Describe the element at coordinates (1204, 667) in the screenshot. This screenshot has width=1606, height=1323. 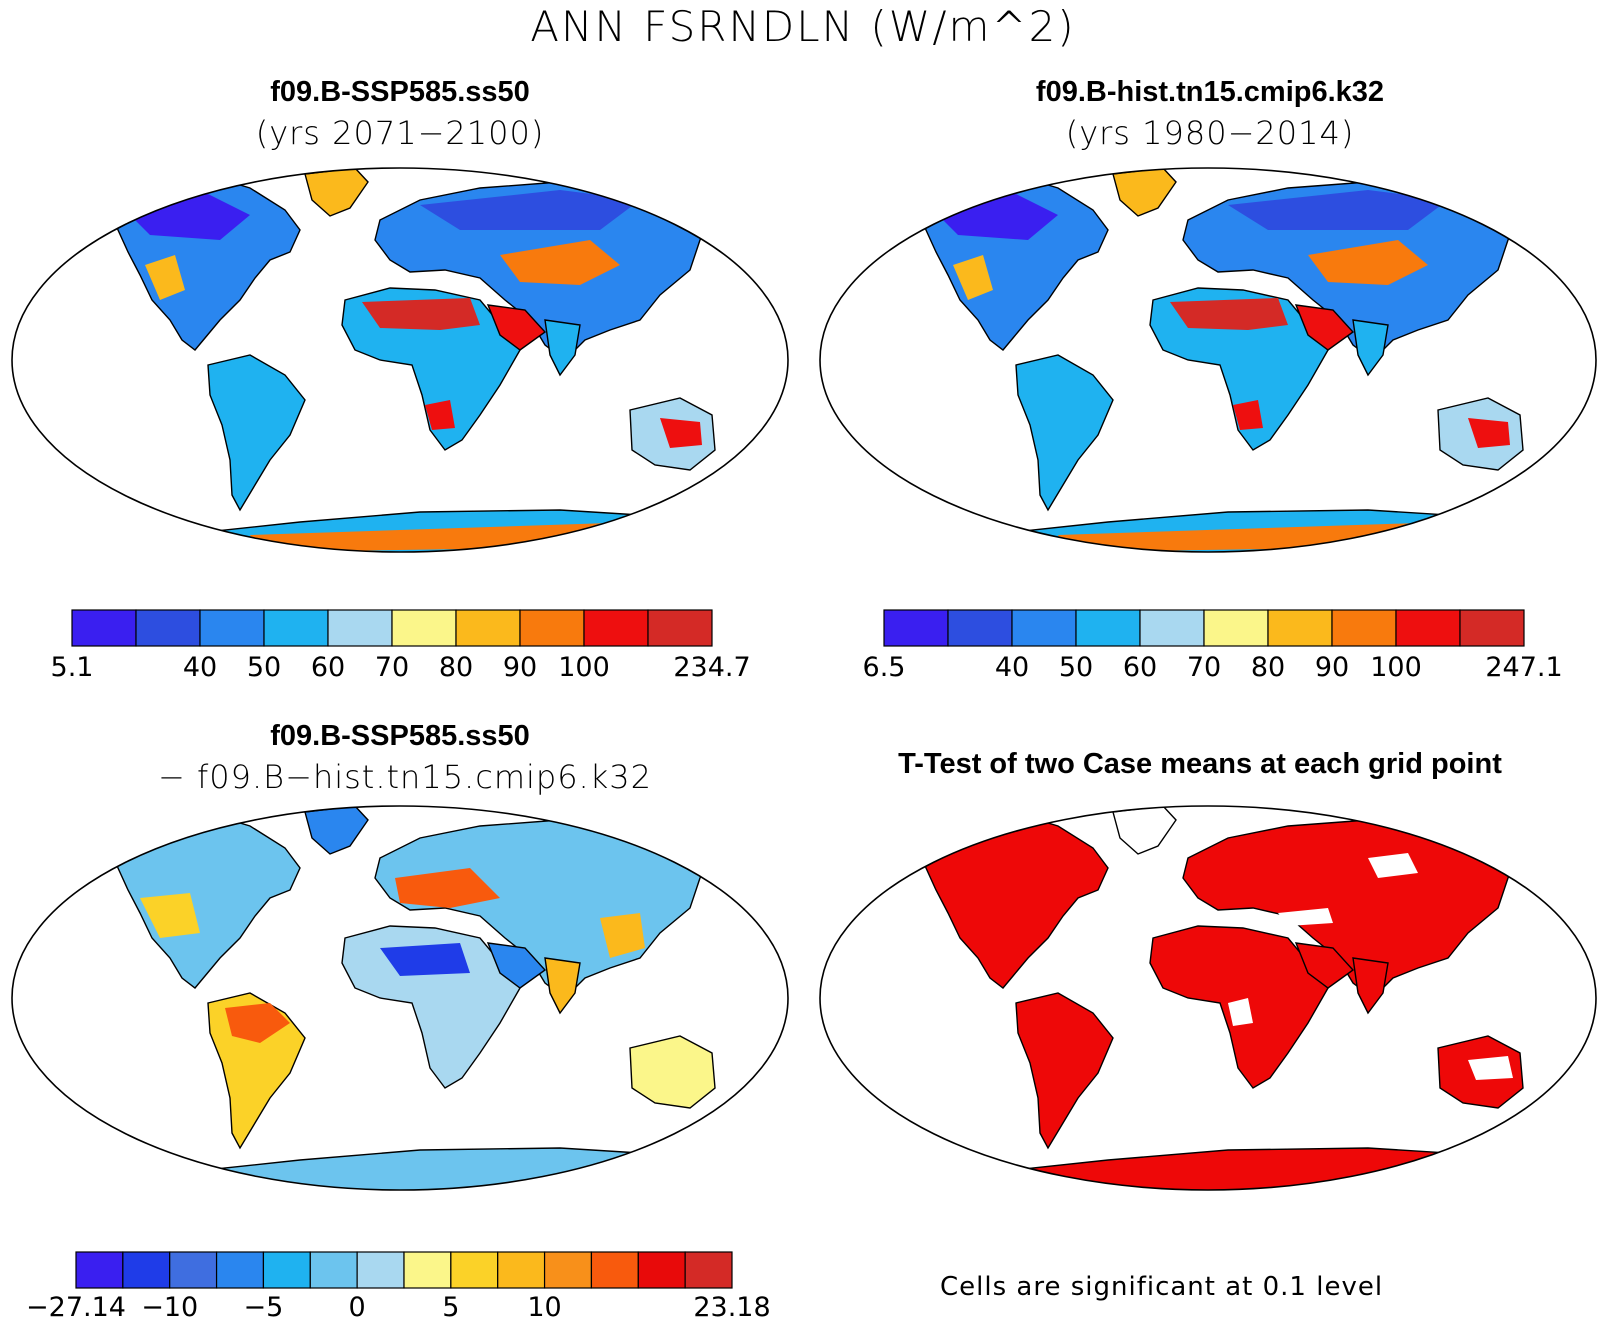
I see `colorbar-tick-label-panel-2: 70` at that location.